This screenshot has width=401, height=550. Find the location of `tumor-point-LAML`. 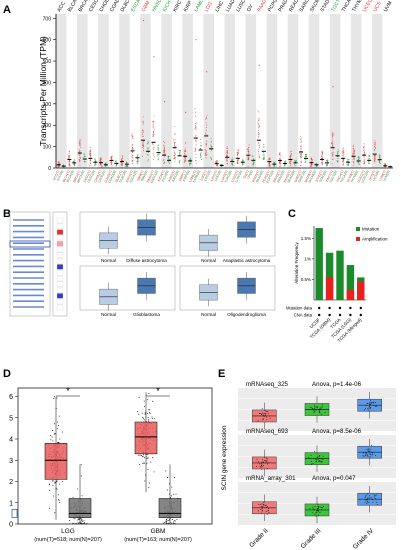

tumor-point-LAML is located at coordinates (196, 127).